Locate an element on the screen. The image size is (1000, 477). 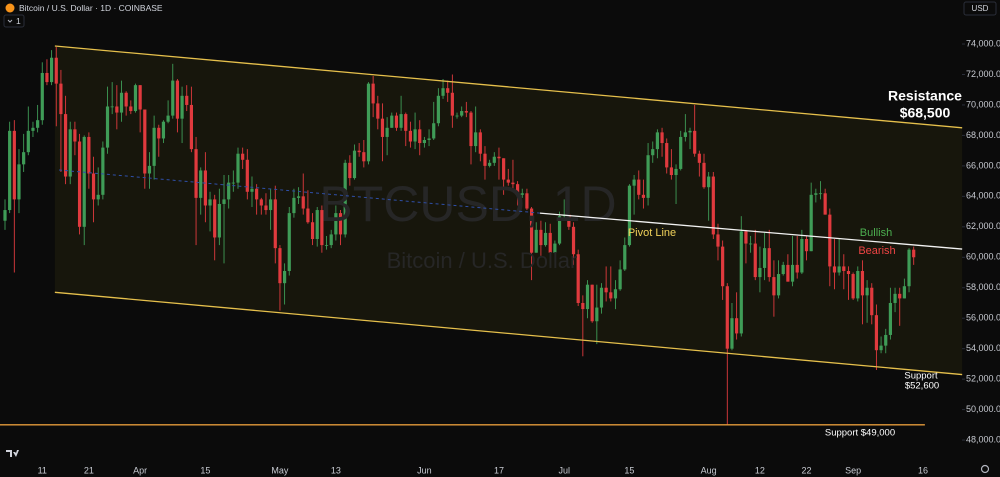
logo is located at coordinates (12, 453).